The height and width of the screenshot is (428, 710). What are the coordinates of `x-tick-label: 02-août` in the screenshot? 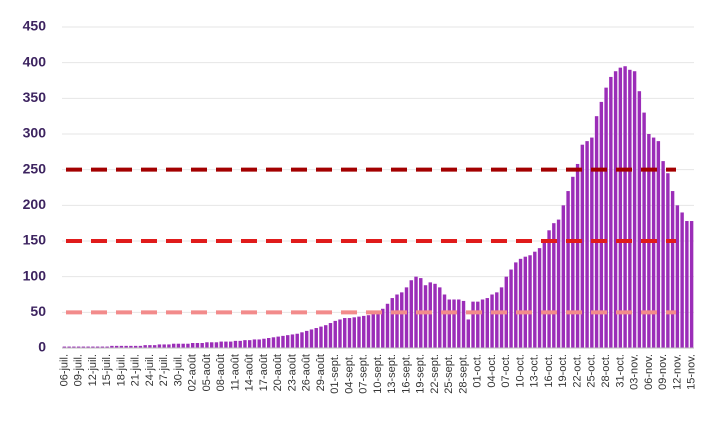 It's located at (193, 372).